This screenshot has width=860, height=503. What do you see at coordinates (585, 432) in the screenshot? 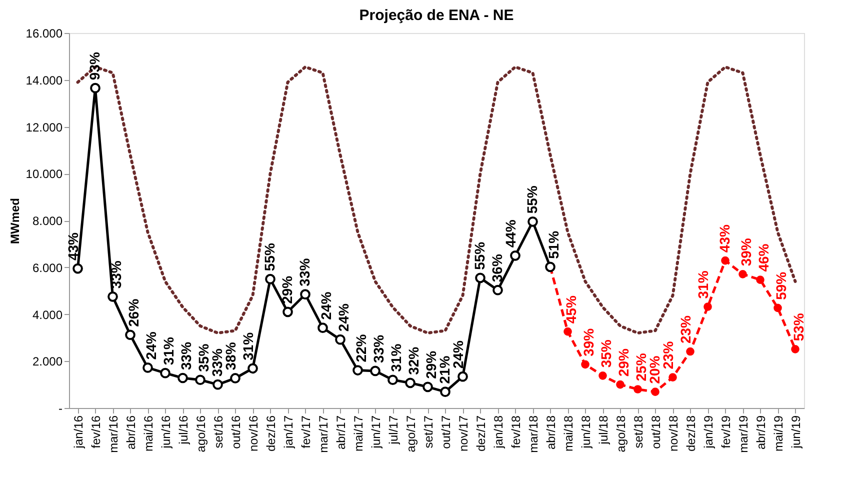
I see `x-tick-label: jun/18` at bounding box center [585, 432].